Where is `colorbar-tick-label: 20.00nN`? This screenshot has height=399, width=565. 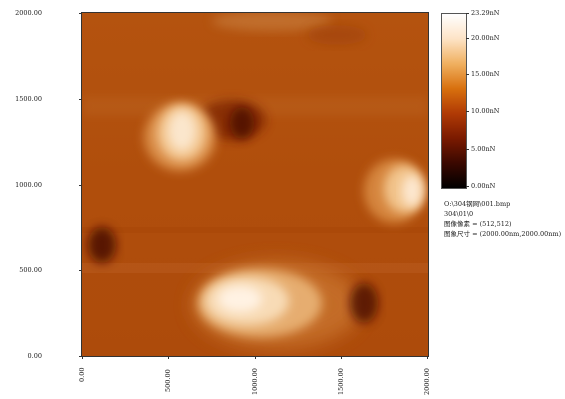
colorbar-tick-label: 20.00nN is located at coordinates (485, 38).